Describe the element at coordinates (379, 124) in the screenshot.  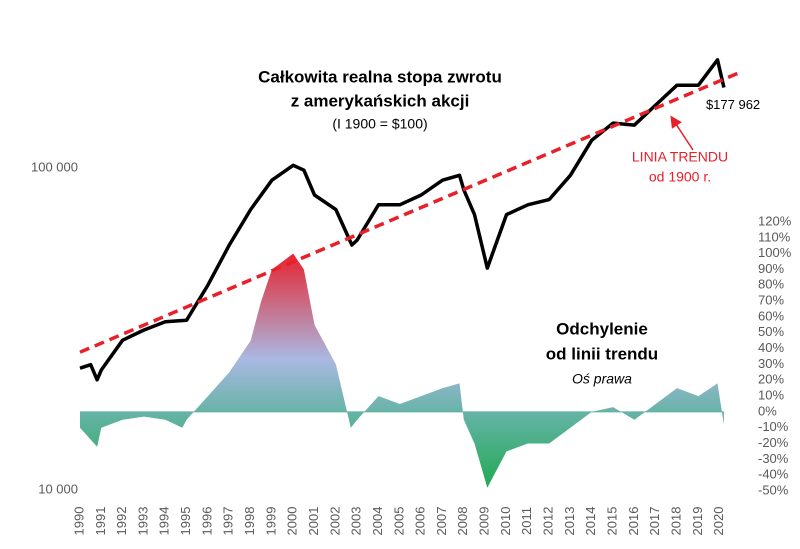
I see `chart-subtitle: (I 1900 = $100)` at that location.